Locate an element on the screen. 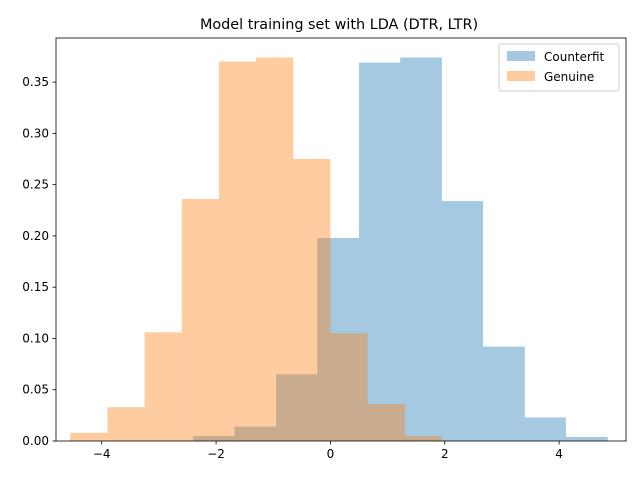 The height and width of the screenshot is (480, 640). x-tick-label: 0 is located at coordinates (331, 454).